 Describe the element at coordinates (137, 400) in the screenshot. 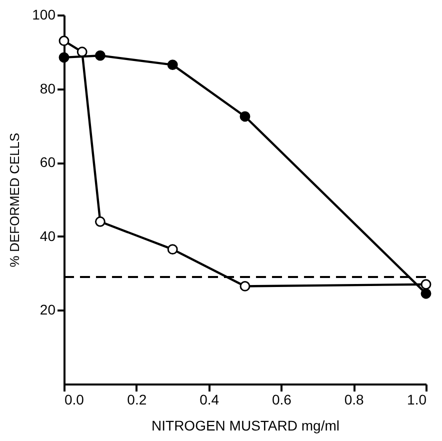

I see `x-tick-label: 0.2` at that location.